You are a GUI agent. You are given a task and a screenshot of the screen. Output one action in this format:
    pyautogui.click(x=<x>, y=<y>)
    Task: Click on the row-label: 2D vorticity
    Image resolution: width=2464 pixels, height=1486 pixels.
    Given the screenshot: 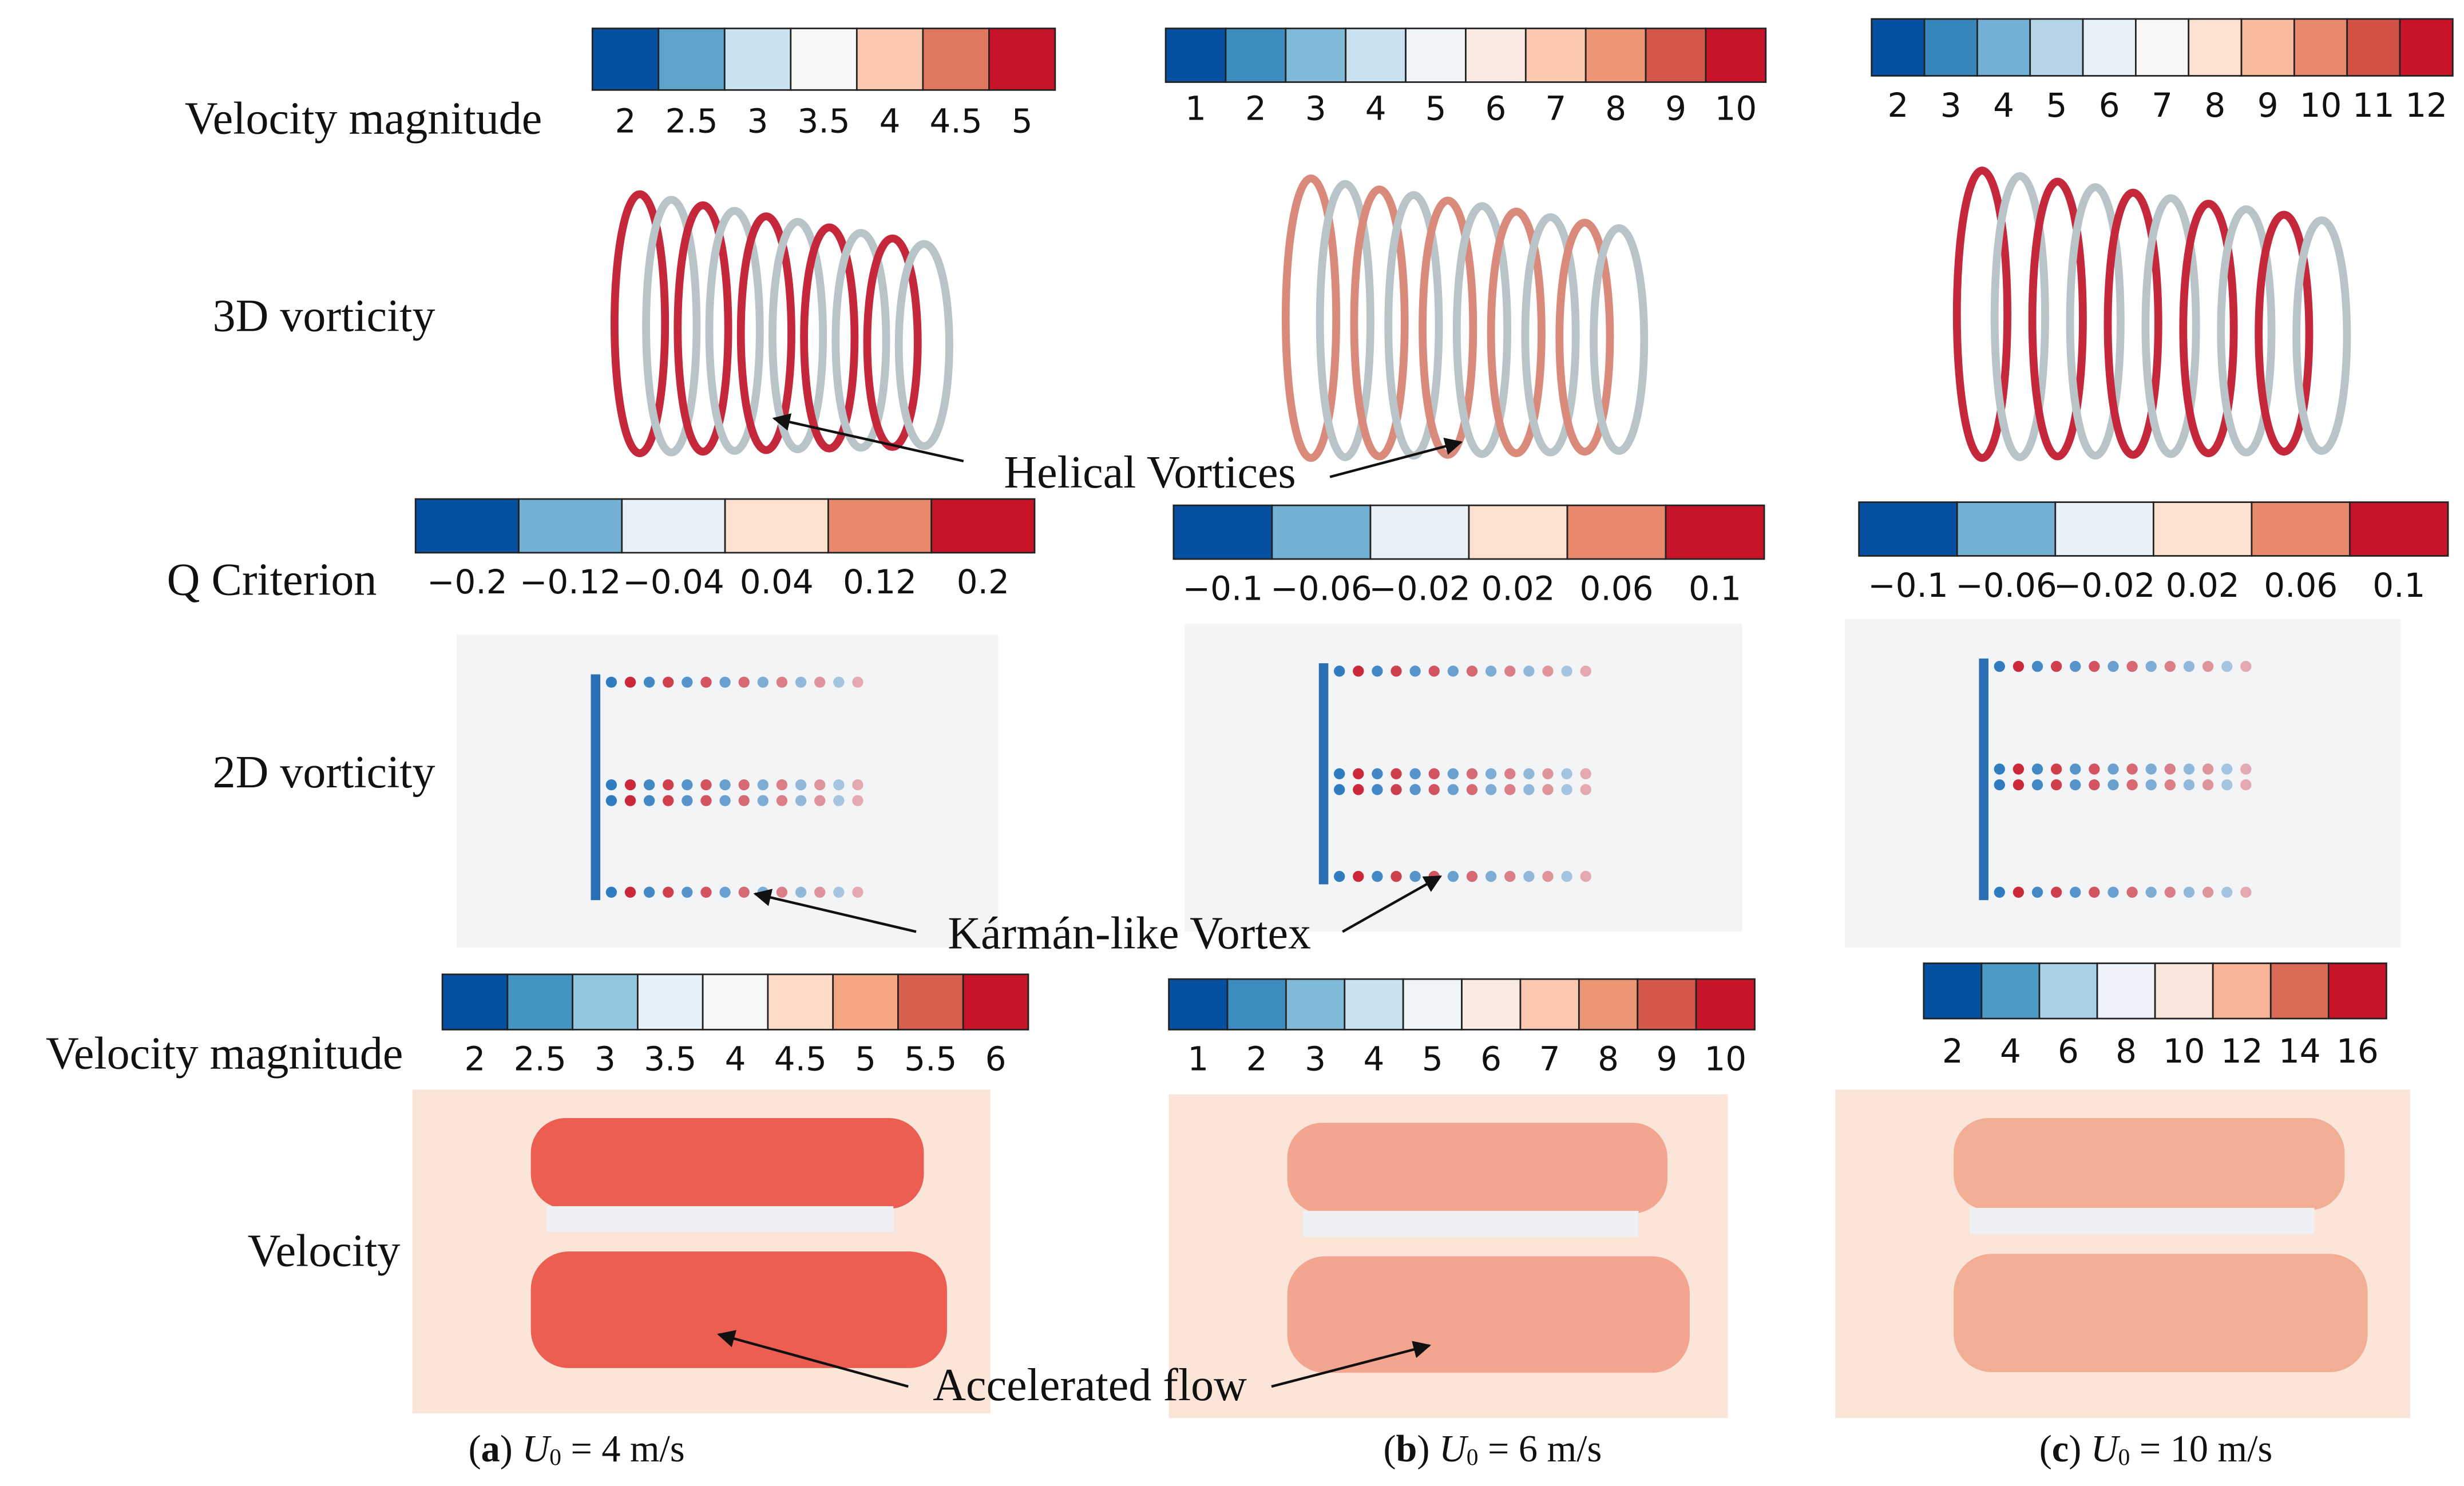 What is the action you would take?
    pyautogui.click(x=324, y=772)
    